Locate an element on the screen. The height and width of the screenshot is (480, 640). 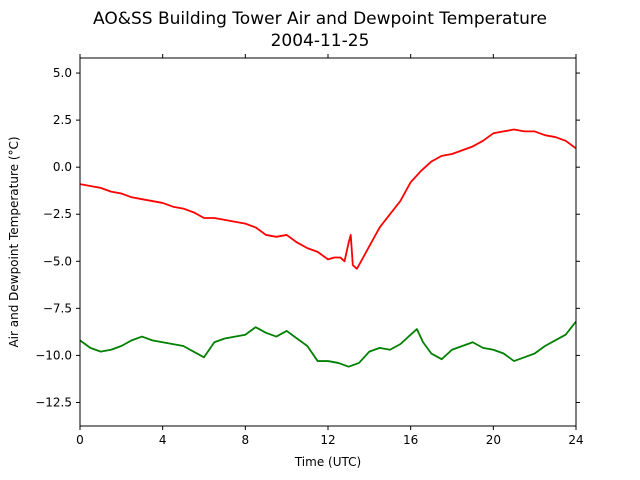
x-tick-label: 0 is located at coordinates (80, 440).